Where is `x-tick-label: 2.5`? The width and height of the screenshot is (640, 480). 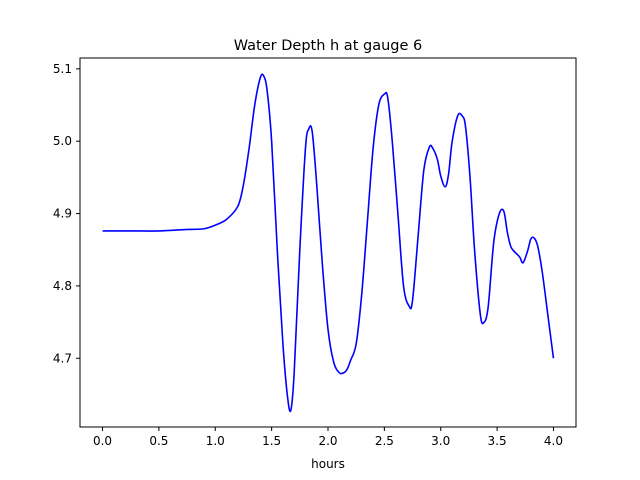
x-tick-label: 2.5 is located at coordinates (384, 441).